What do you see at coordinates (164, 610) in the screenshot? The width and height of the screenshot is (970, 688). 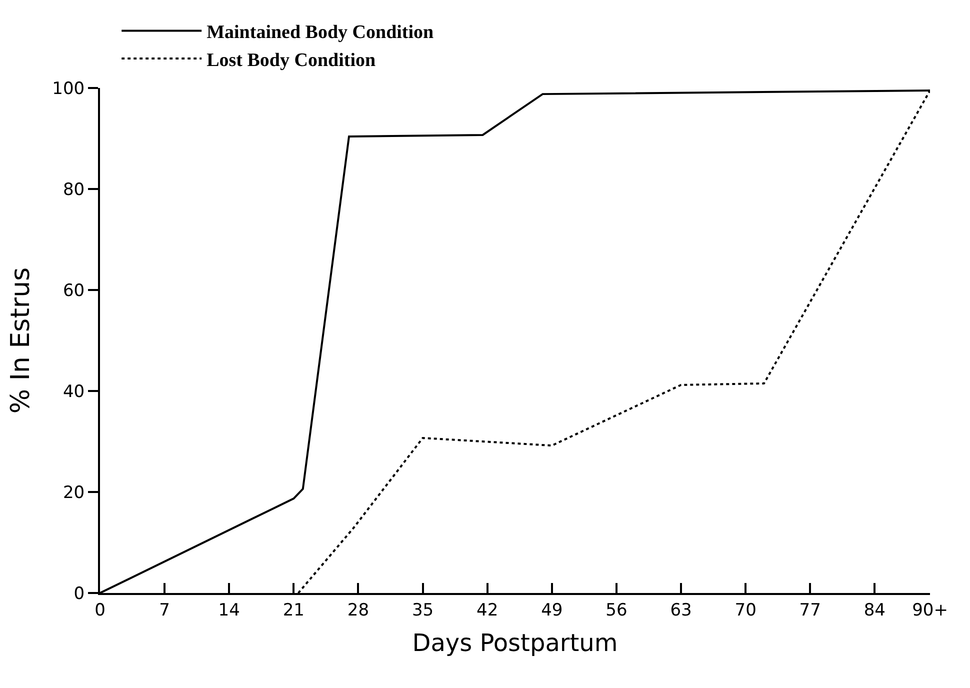 I see `x-tick-label: 7` at bounding box center [164, 610].